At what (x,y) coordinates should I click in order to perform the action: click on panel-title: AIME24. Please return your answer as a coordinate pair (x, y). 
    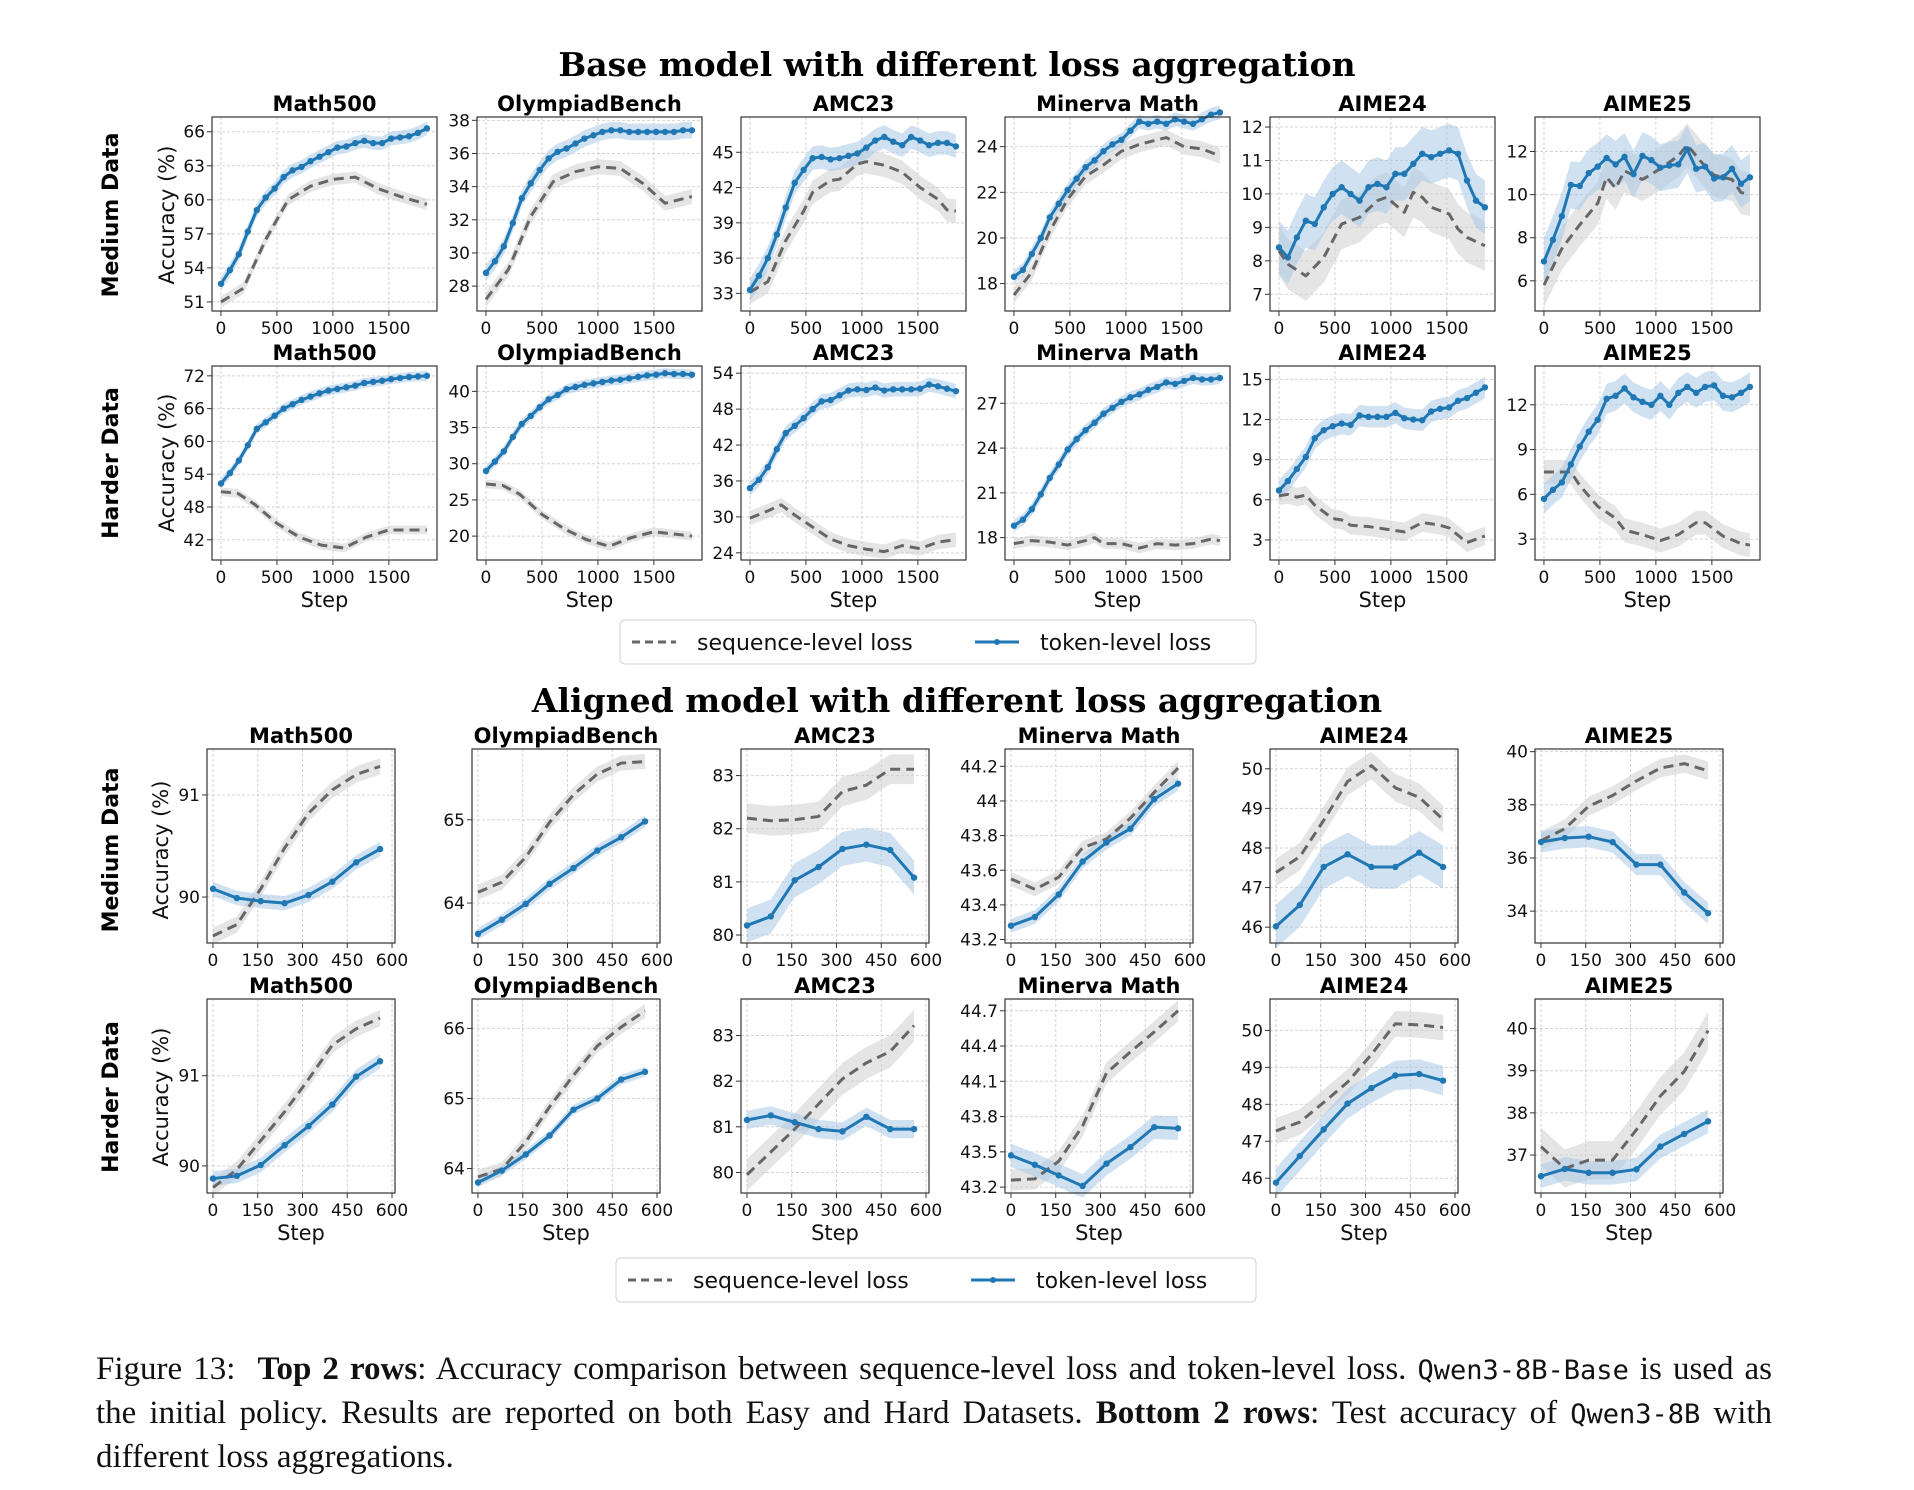
    Looking at the image, I should click on (1382, 104).